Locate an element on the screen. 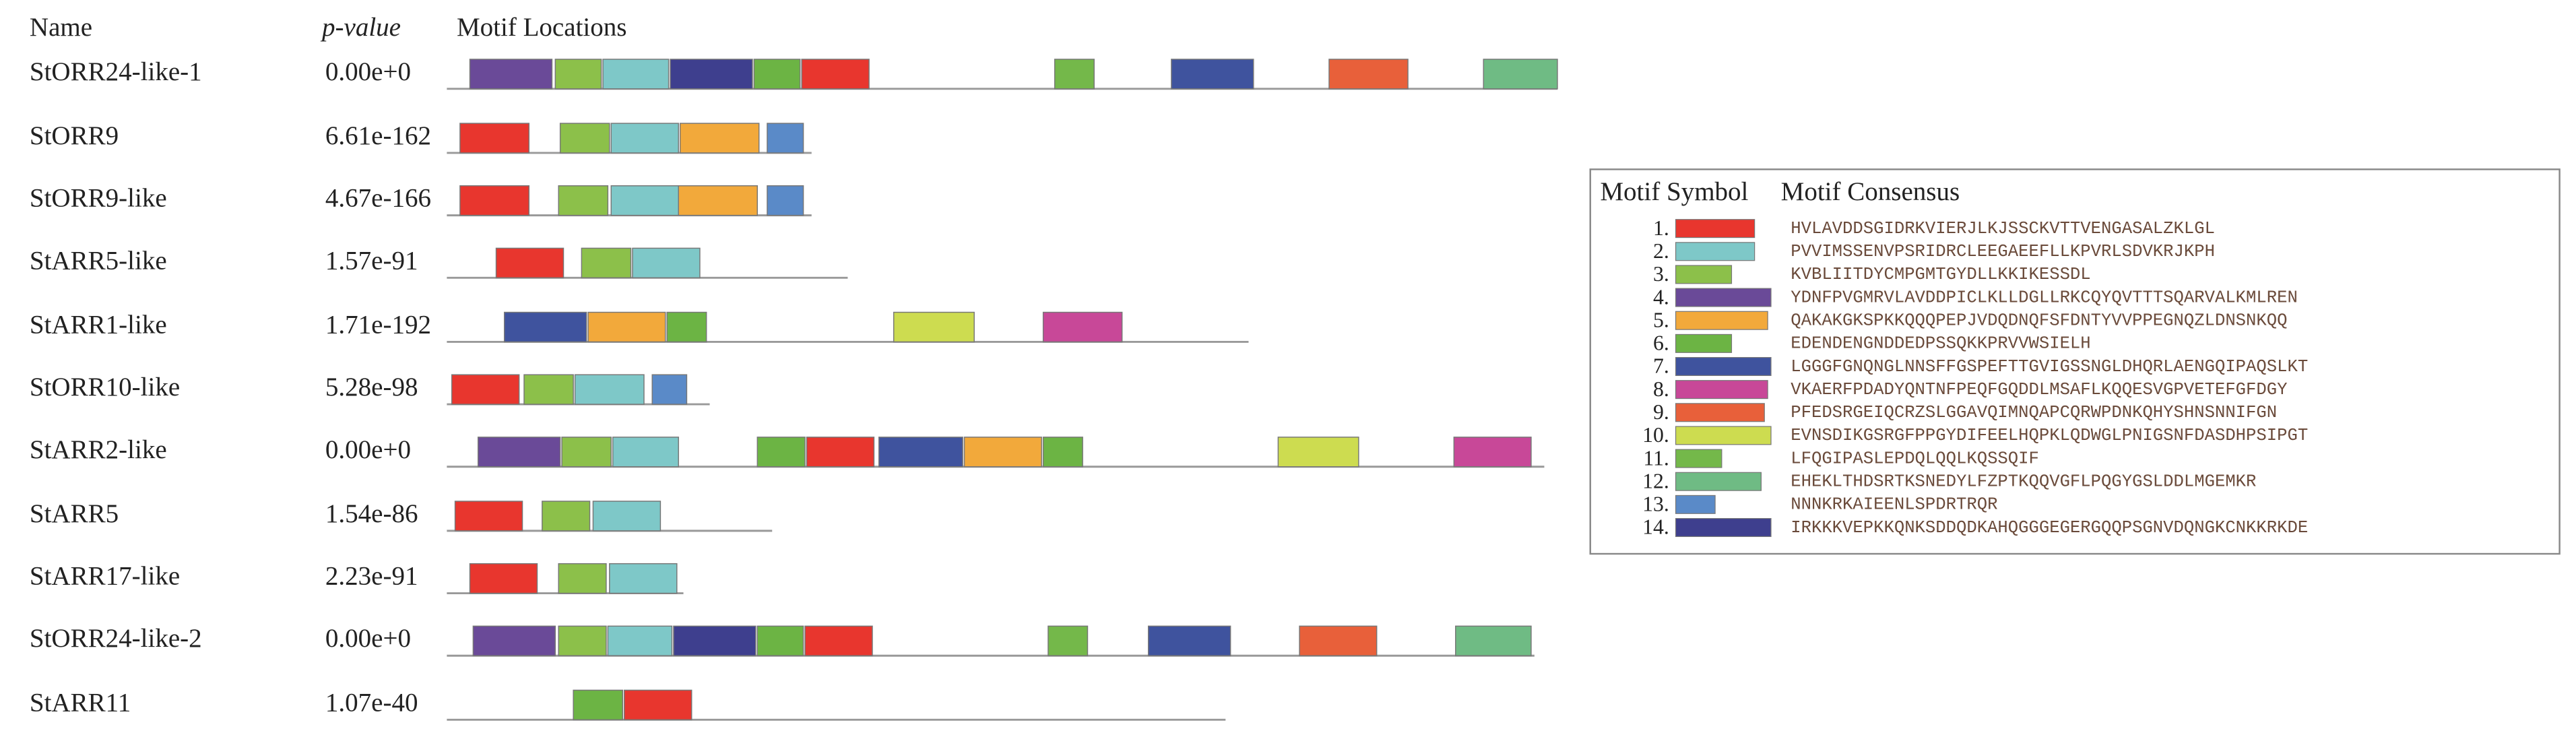 The image size is (2576, 733). motif-number: 9. is located at coordinates (1661, 412).